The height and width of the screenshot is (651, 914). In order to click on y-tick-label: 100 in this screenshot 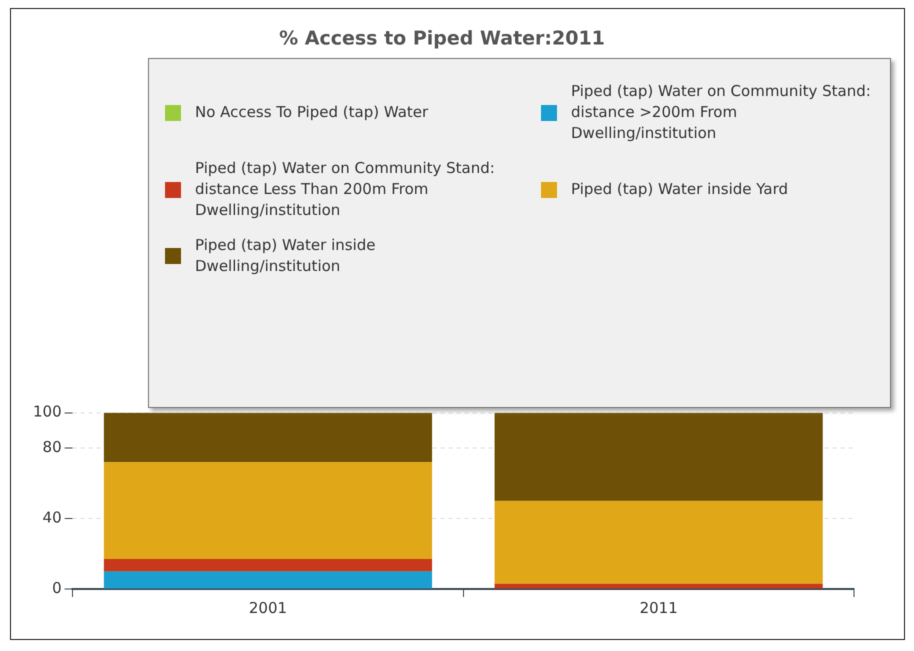, I will do `click(47, 411)`.